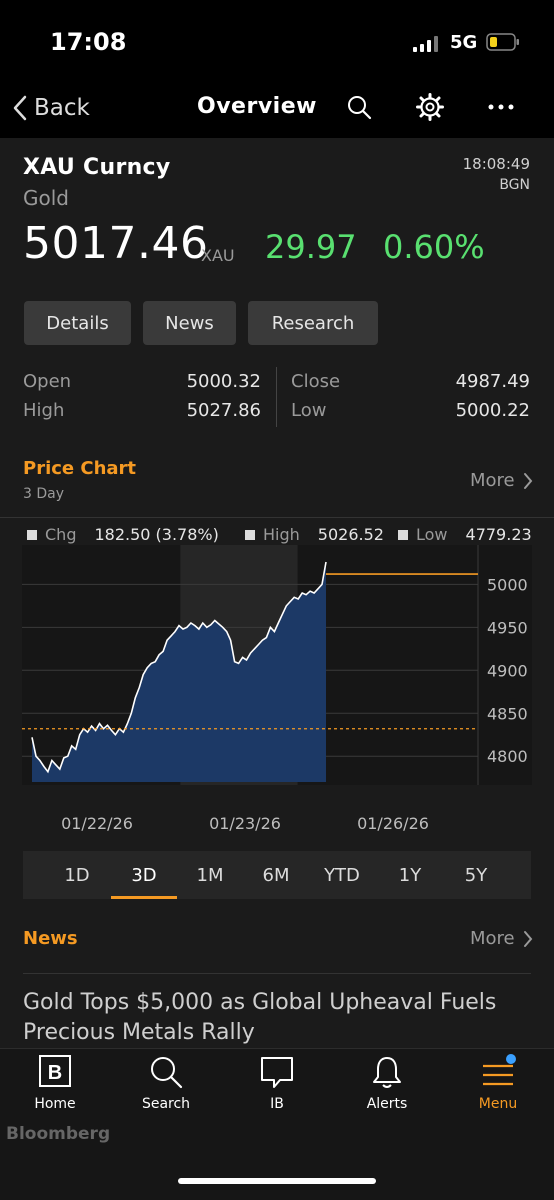 This screenshot has width=554, height=1200. Describe the element at coordinates (88, 42) in the screenshot. I see `status-time: 17:08` at that location.